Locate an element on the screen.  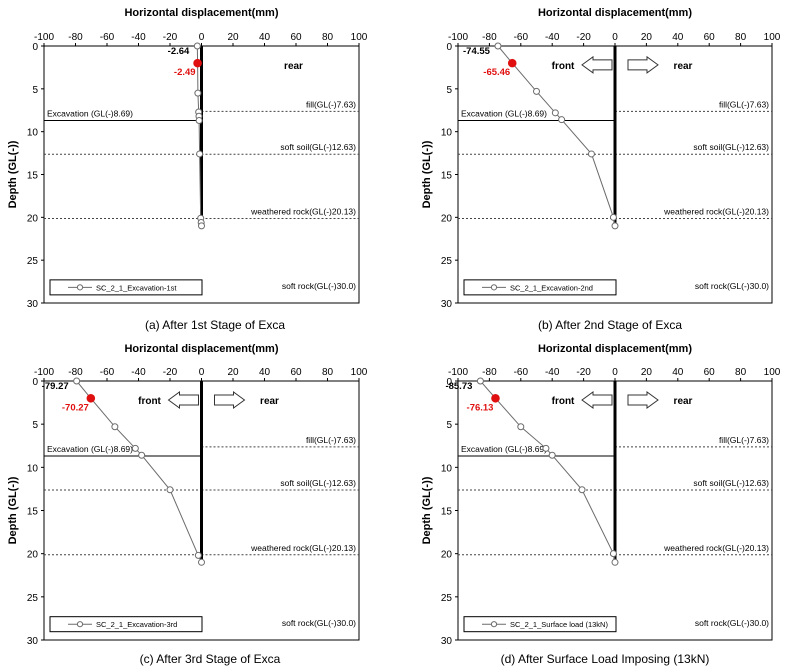
x-tick-label: 80 is located at coordinates (741, 37).